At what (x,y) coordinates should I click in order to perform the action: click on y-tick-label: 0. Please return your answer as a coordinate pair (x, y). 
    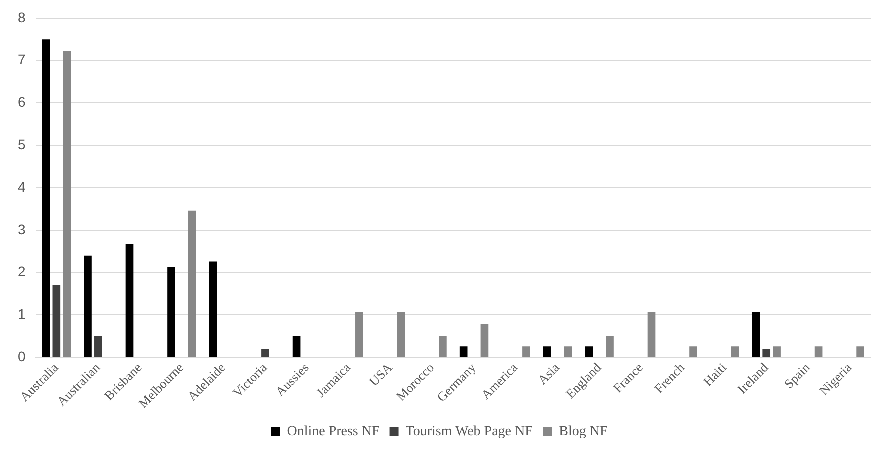
    Looking at the image, I should click on (22, 356).